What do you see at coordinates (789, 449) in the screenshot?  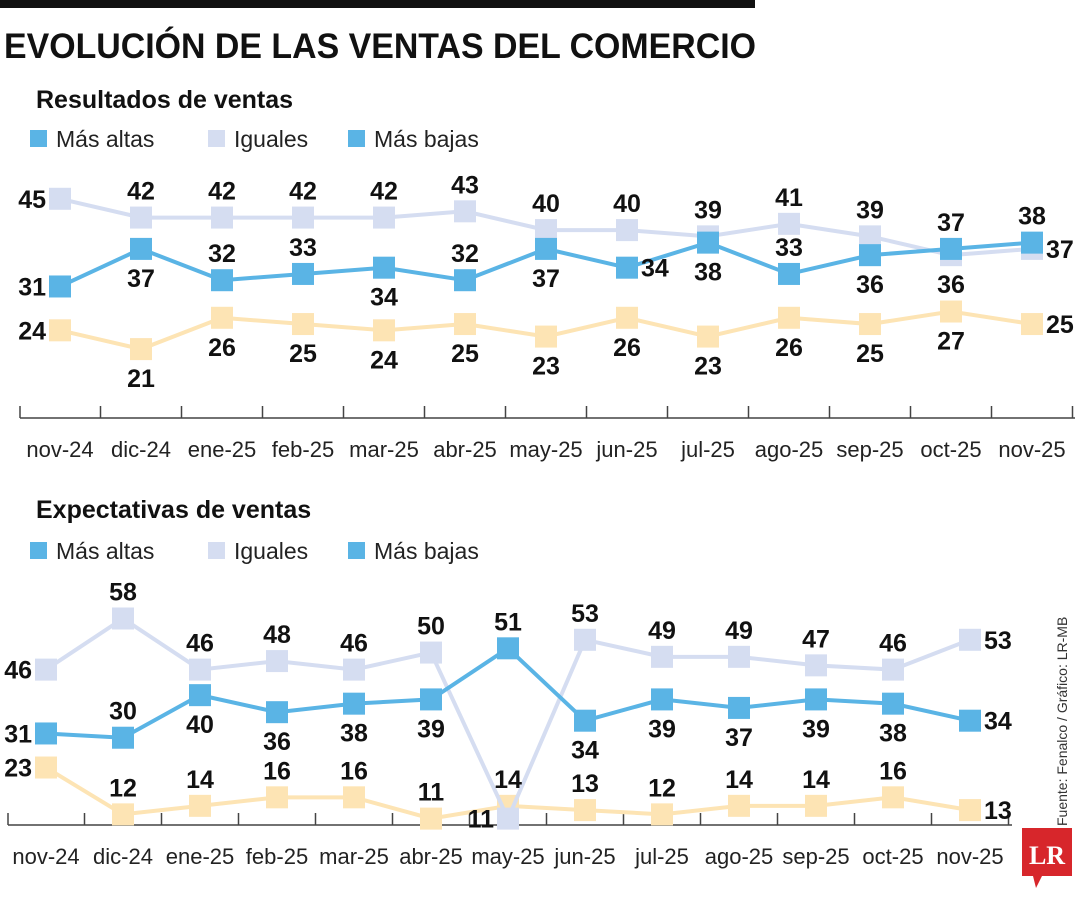 I see `x-tick-label: ago-25` at bounding box center [789, 449].